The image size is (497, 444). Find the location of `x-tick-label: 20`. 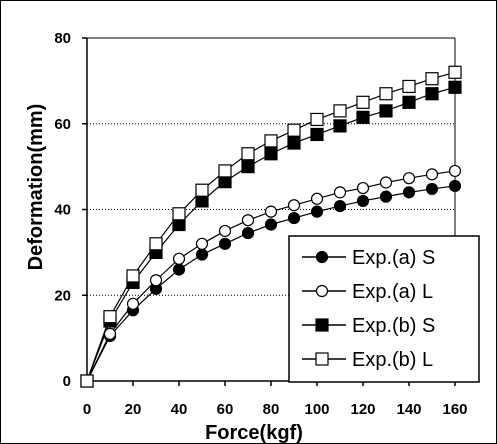

x-tick-label: 20 is located at coordinates (133, 409).